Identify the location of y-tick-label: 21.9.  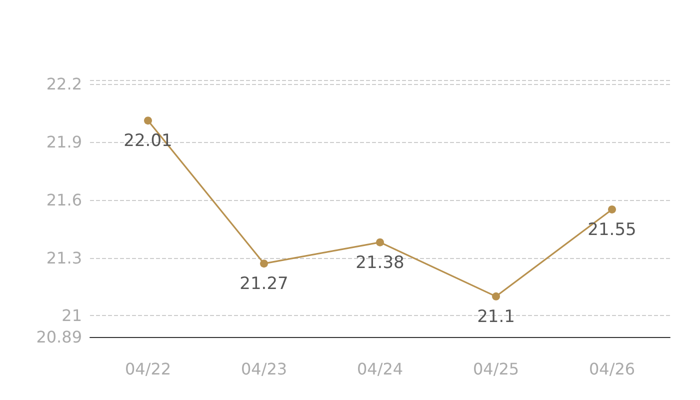
(64, 142).